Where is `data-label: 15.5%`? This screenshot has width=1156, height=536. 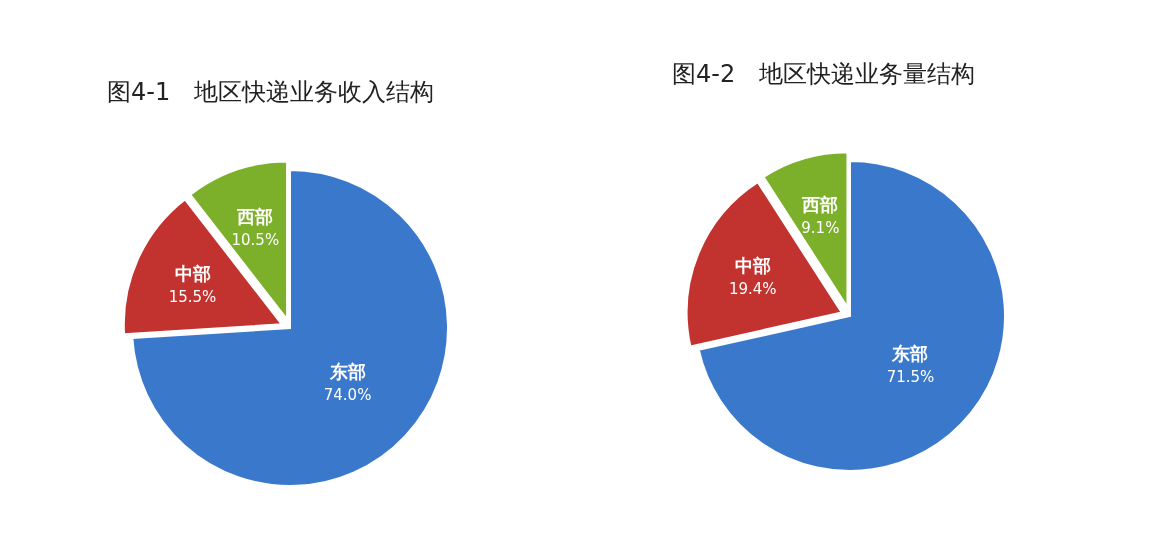 data-label: 15.5% is located at coordinates (192, 296).